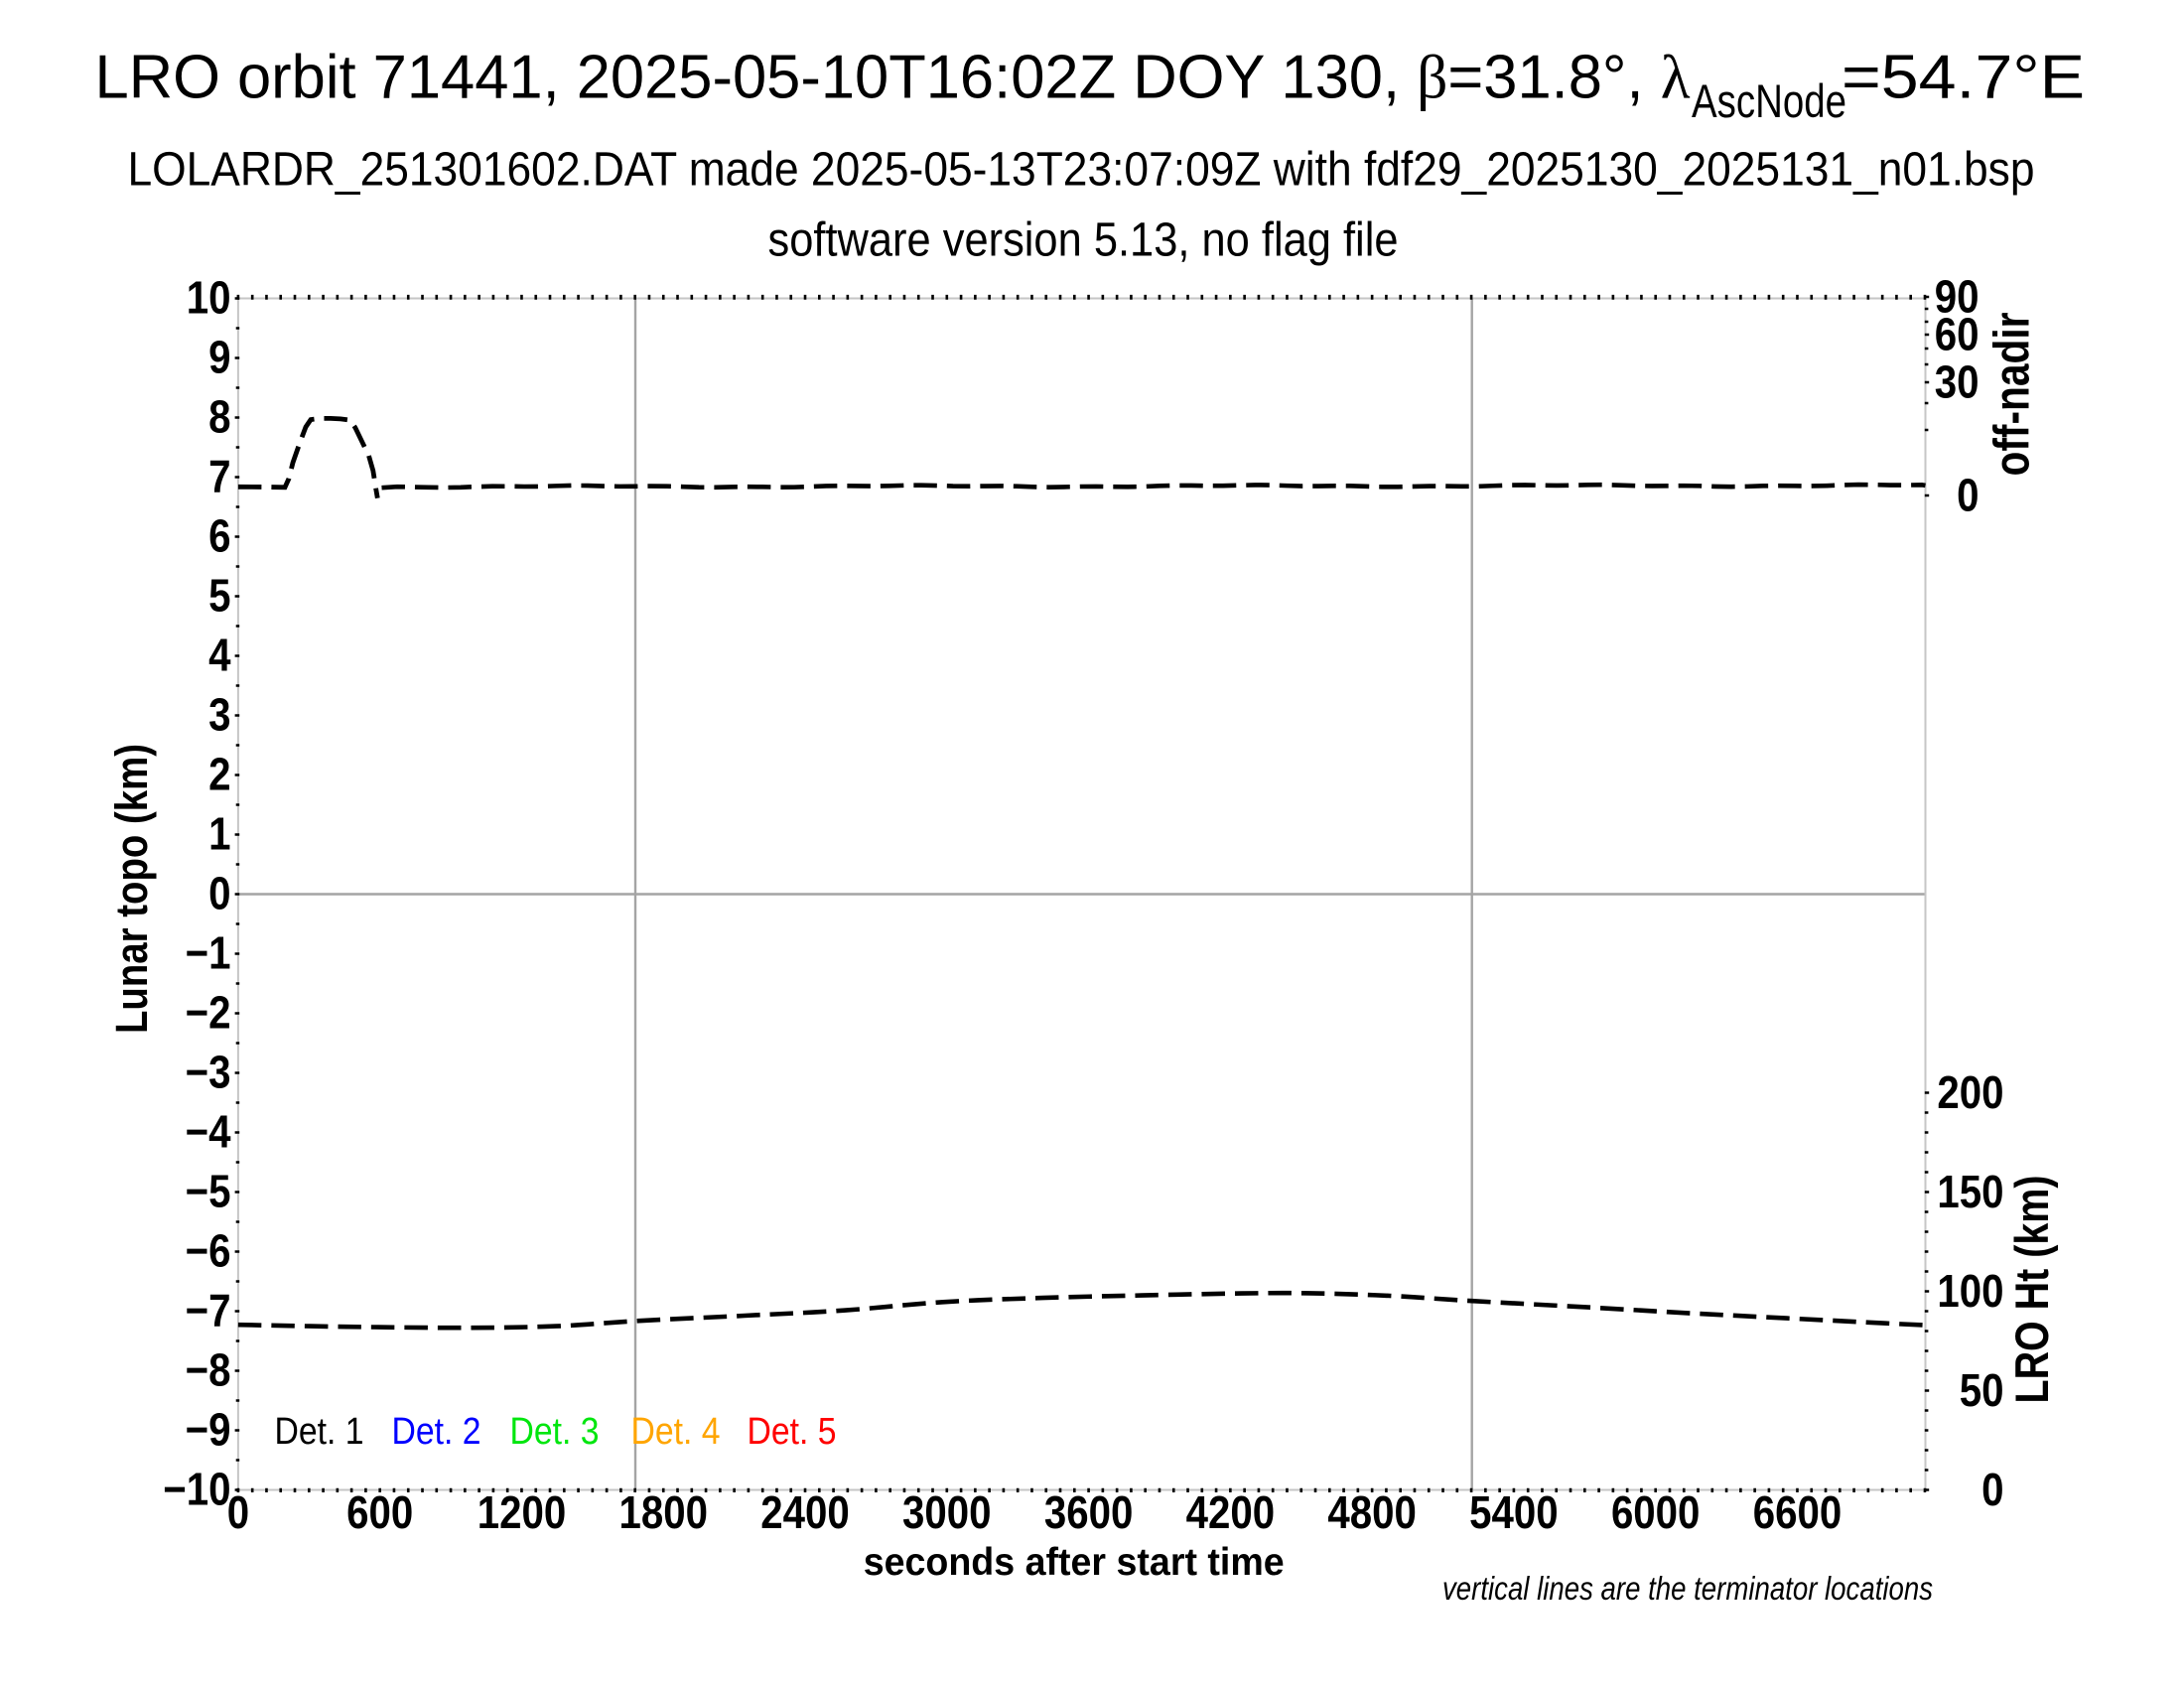 The image size is (2184, 1688). Describe the element at coordinates (1970, 1291) in the screenshot. I see `svg-text: 100` at that location.